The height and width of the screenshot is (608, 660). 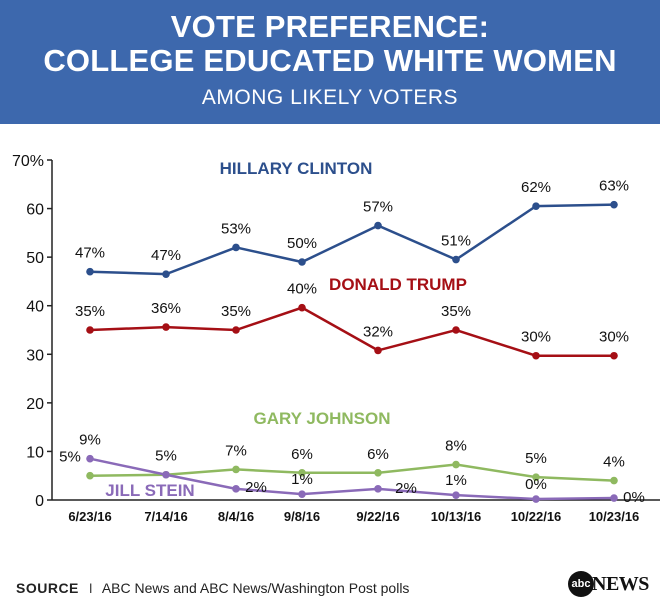 I want to click on data-label: 53%, so click(x=236, y=228).